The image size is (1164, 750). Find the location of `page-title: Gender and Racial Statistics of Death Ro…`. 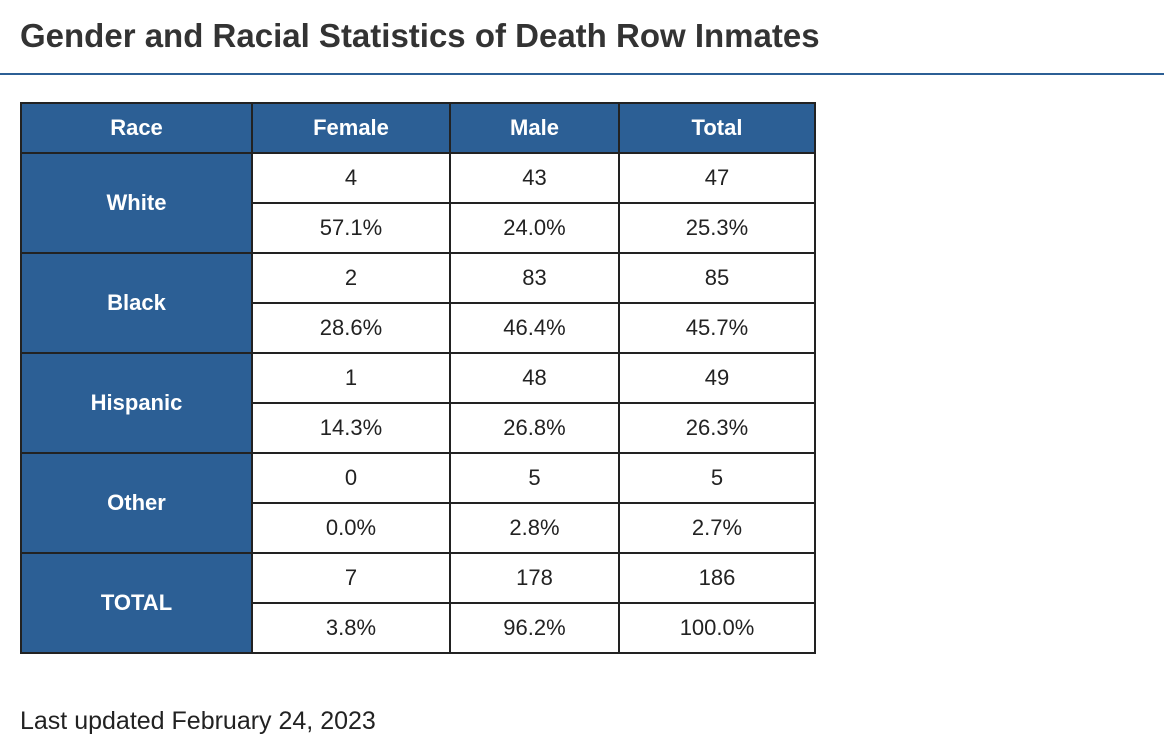

page-title: Gender and Racial Statistics of Death Ro… is located at coordinates (420, 35).